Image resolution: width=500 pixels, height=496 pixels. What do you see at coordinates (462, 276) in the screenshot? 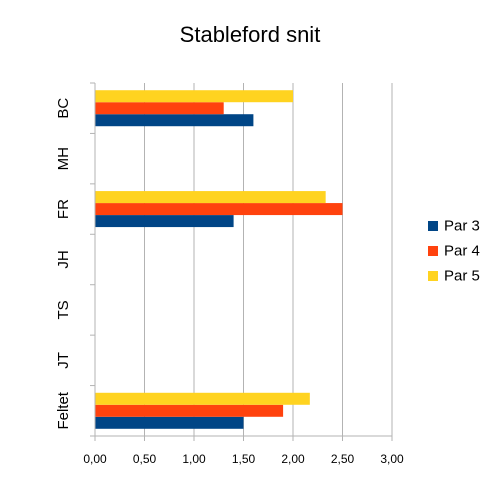
I see `legend-label: Par 5` at bounding box center [462, 276].